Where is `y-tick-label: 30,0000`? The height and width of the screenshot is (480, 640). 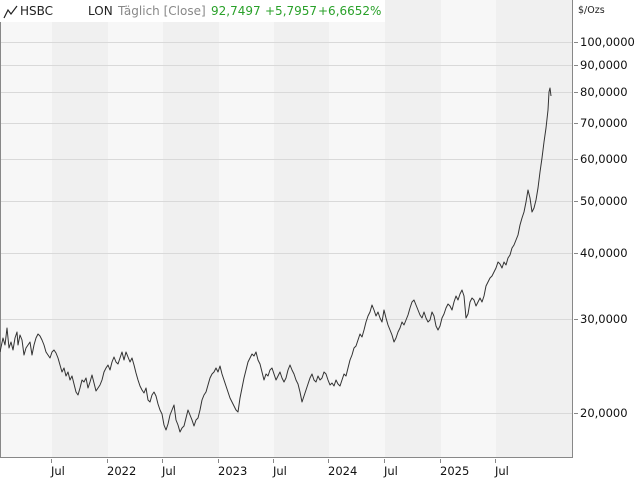 y-tick-label: 30,0000 is located at coordinates (604, 319).